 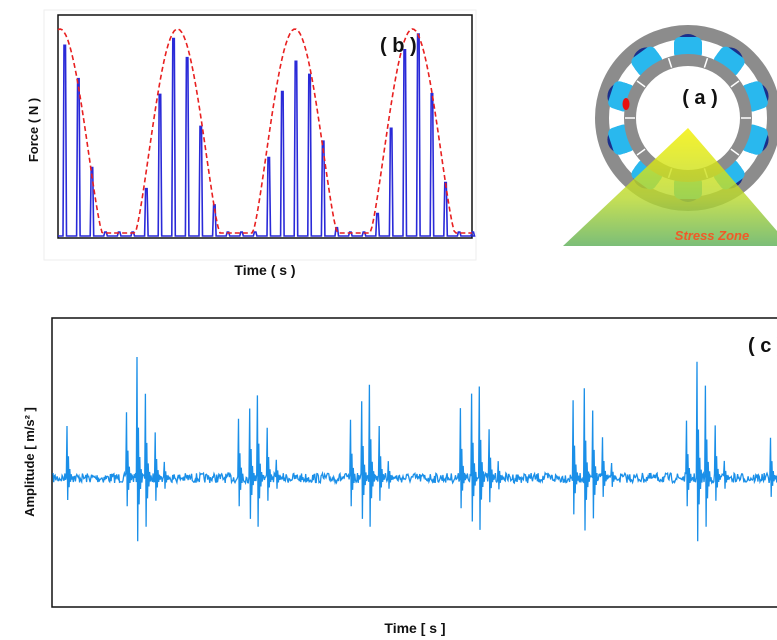 I want to click on bearing-diagram, so click(x=670, y=135).